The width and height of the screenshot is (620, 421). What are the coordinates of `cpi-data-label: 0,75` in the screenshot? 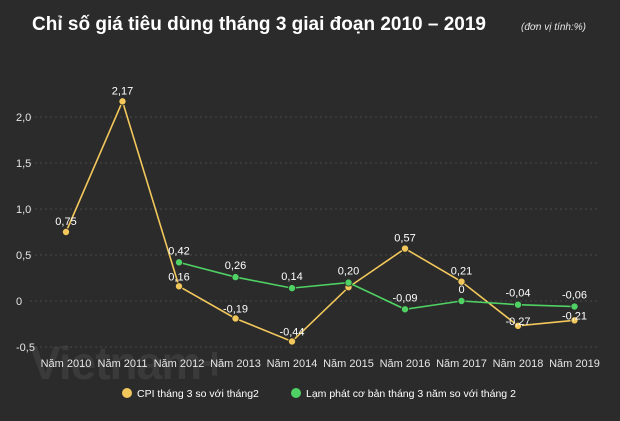 It's located at (65, 222).